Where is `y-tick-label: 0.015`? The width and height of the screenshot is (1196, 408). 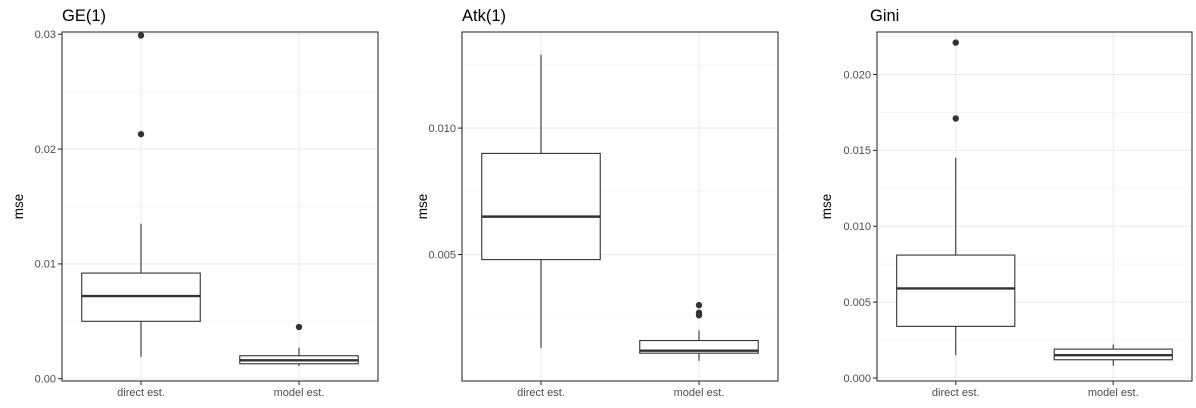
y-tick-label: 0.015 is located at coordinates (857, 151).